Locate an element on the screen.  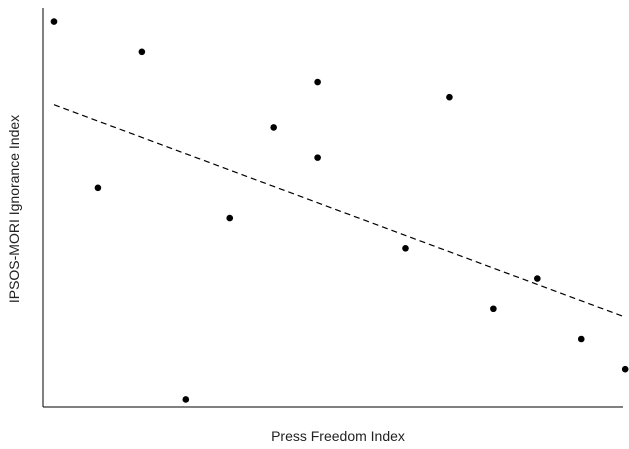
y-axis-label: IPSOS-MORI Ignorance Index is located at coordinates (14, 209).